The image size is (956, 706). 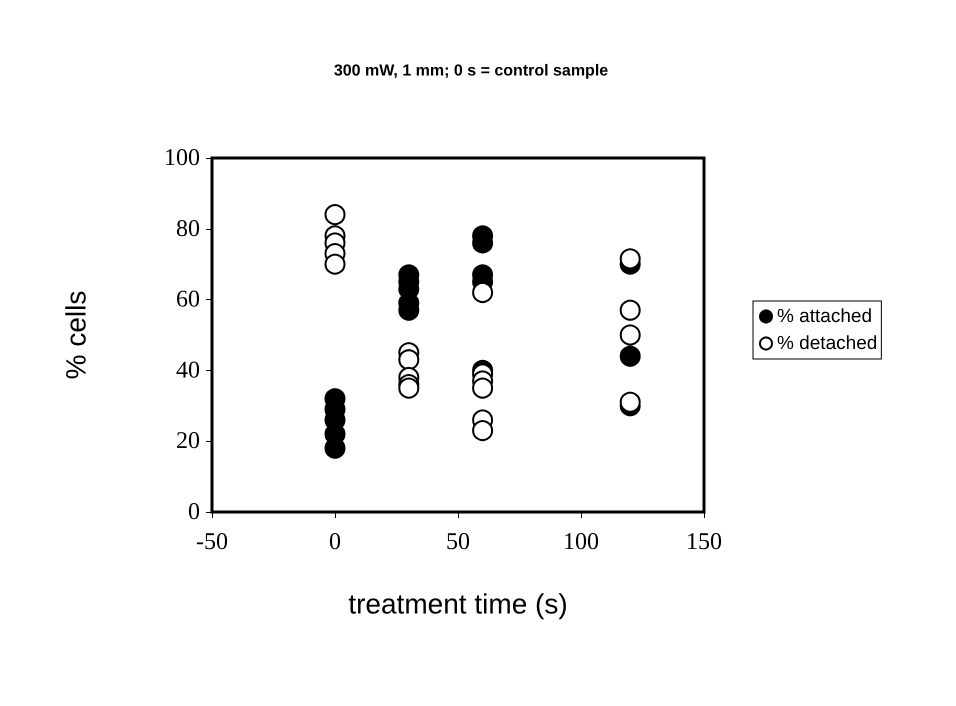 What do you see at coordinates (335, 542) in the screenshot?
I see `x-tick-label: 0` at bounding box center [335, 542].